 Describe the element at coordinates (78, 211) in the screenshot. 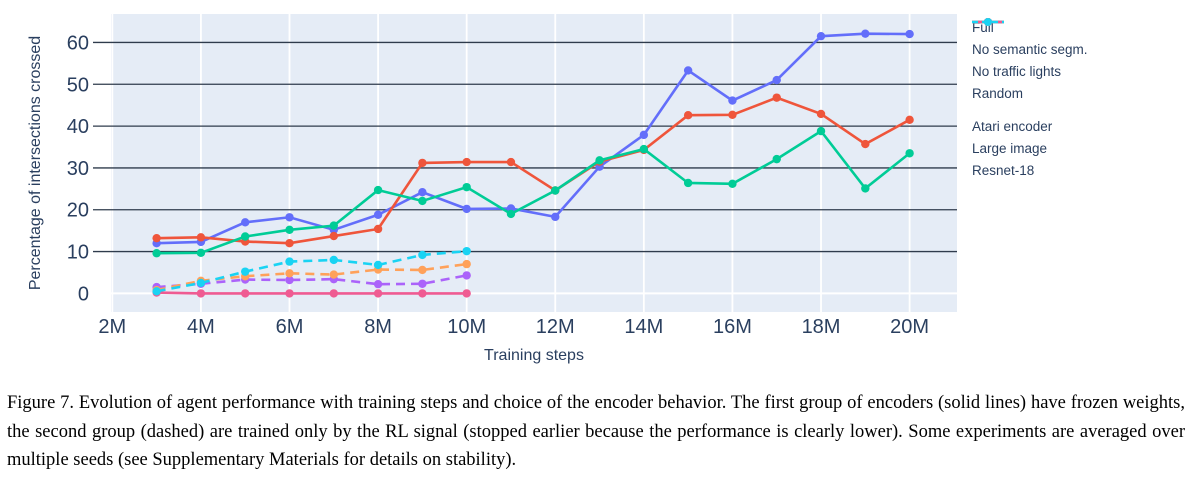

I see `y-tick-label: 20` at that location.